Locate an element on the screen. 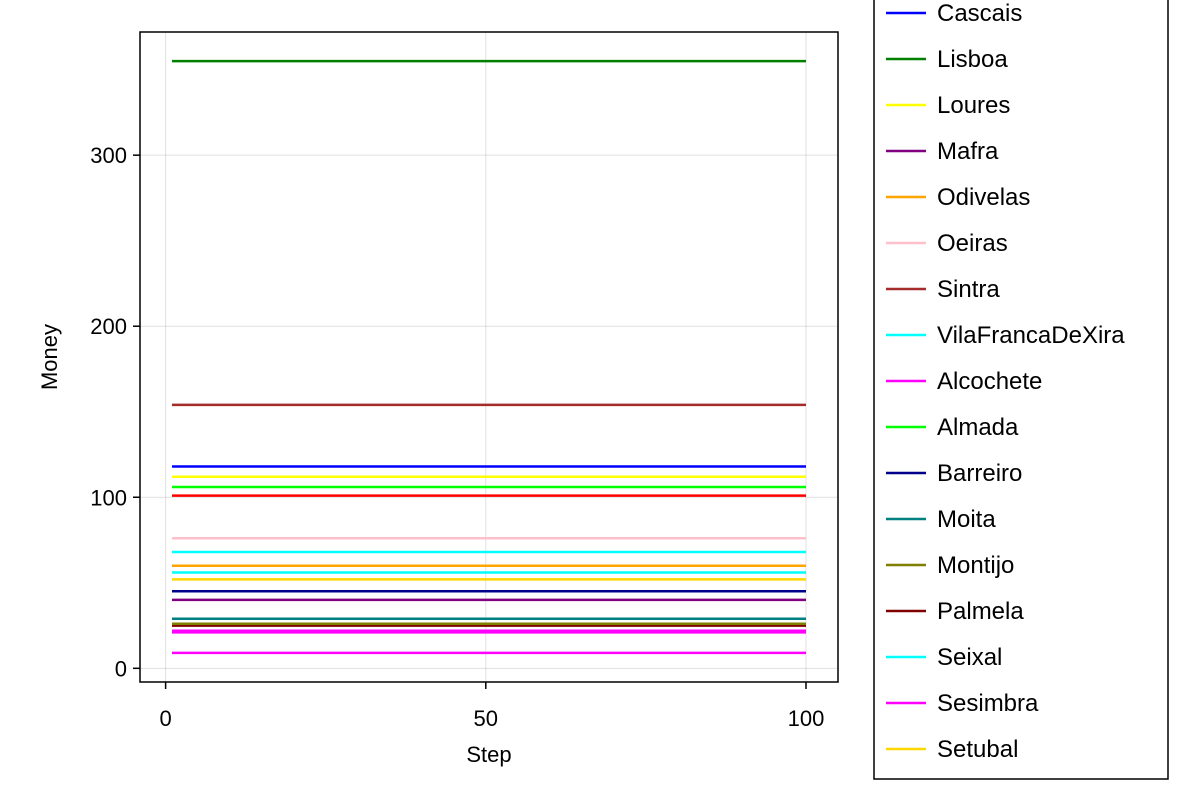 The width and height of the screenshot is (1200, 800). y-tick-label: 300 is located at coordinates (108, 155).